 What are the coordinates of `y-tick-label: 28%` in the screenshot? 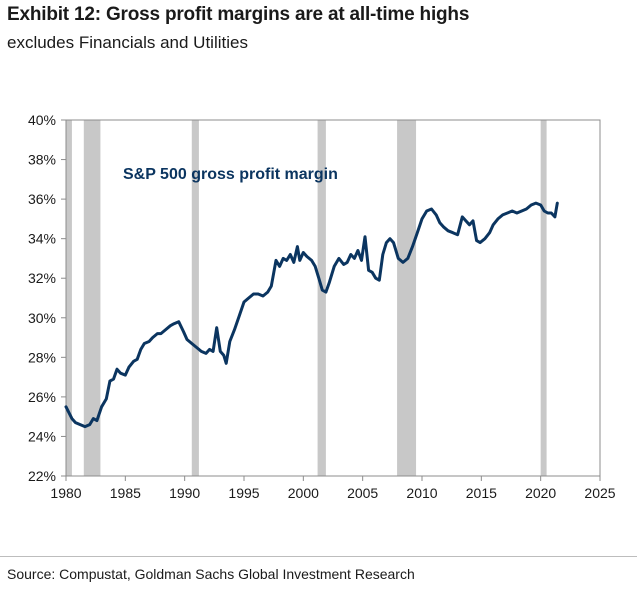 It's located at (42, 357).